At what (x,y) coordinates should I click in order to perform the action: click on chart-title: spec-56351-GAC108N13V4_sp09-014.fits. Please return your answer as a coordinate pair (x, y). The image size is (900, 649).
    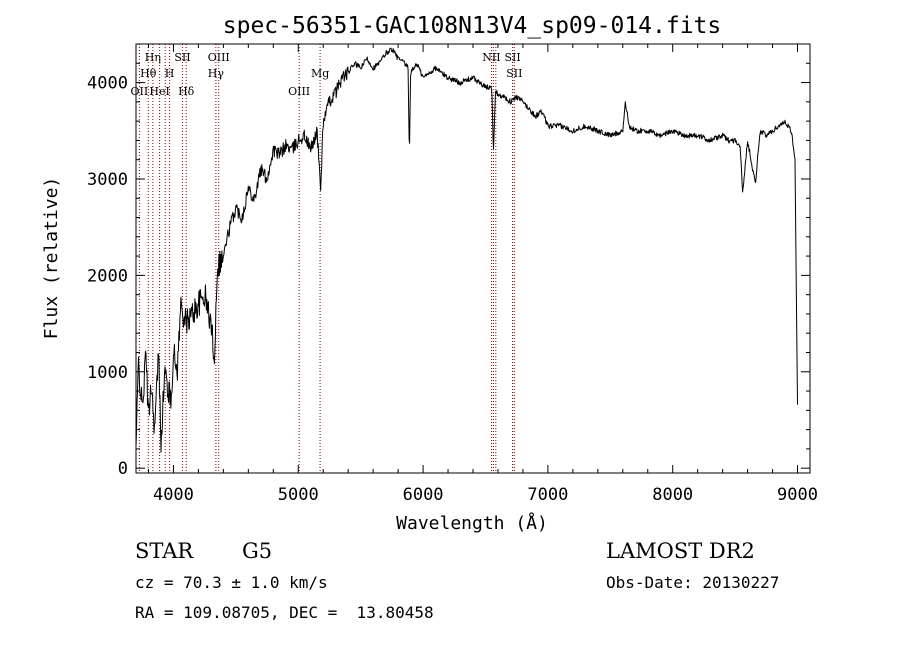
    Looking at the image, I should click on (472, 26).